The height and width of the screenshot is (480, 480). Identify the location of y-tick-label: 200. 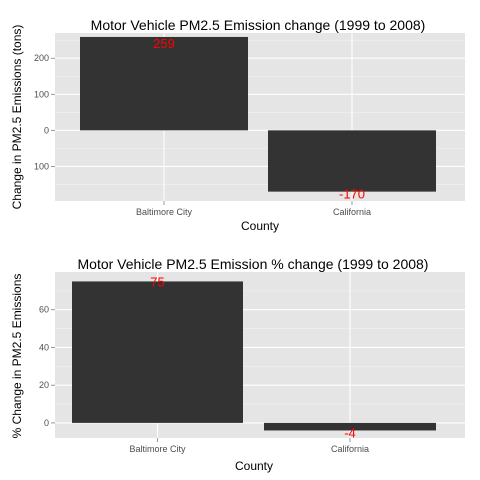
(41, 58).